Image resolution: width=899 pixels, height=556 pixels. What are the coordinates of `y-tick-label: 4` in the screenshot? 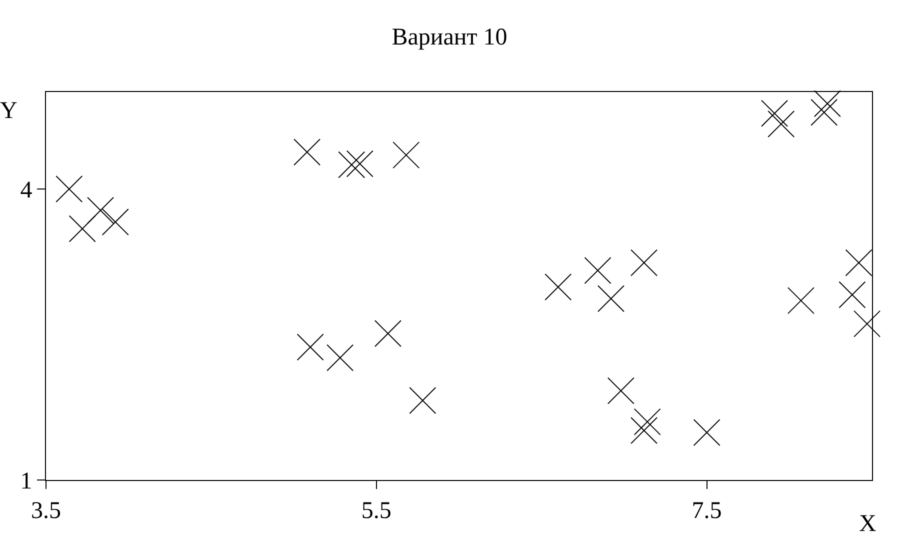 It's located at (26, 190).